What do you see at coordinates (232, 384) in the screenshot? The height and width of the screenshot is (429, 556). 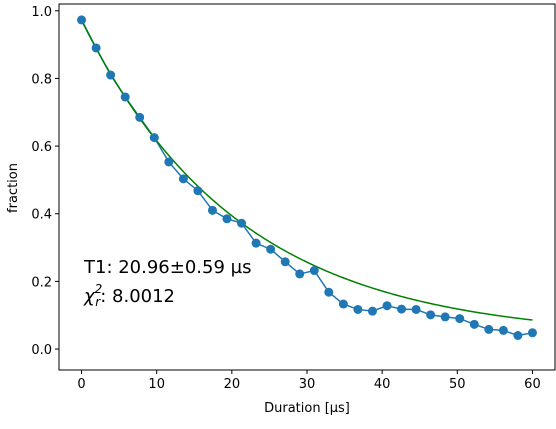 I see `x-tick-label: 20` at bounding box center [232, 384].